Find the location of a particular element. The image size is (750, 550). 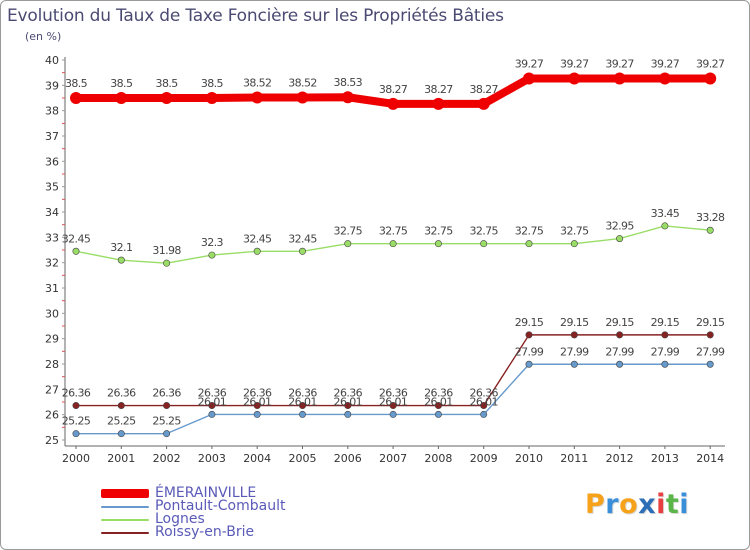

data-label: 38.52 is located at coordinates (257, 82).